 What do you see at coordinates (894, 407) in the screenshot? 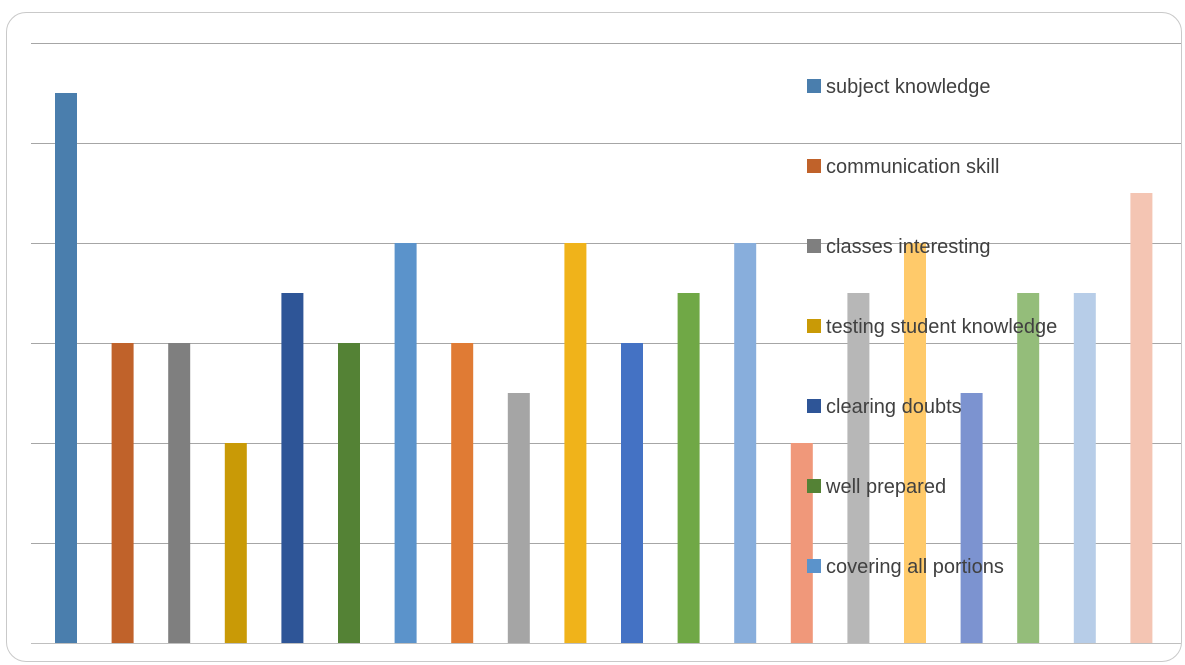
I see `legend-label-5: clearing doubts` at bounding box center [894, 407].